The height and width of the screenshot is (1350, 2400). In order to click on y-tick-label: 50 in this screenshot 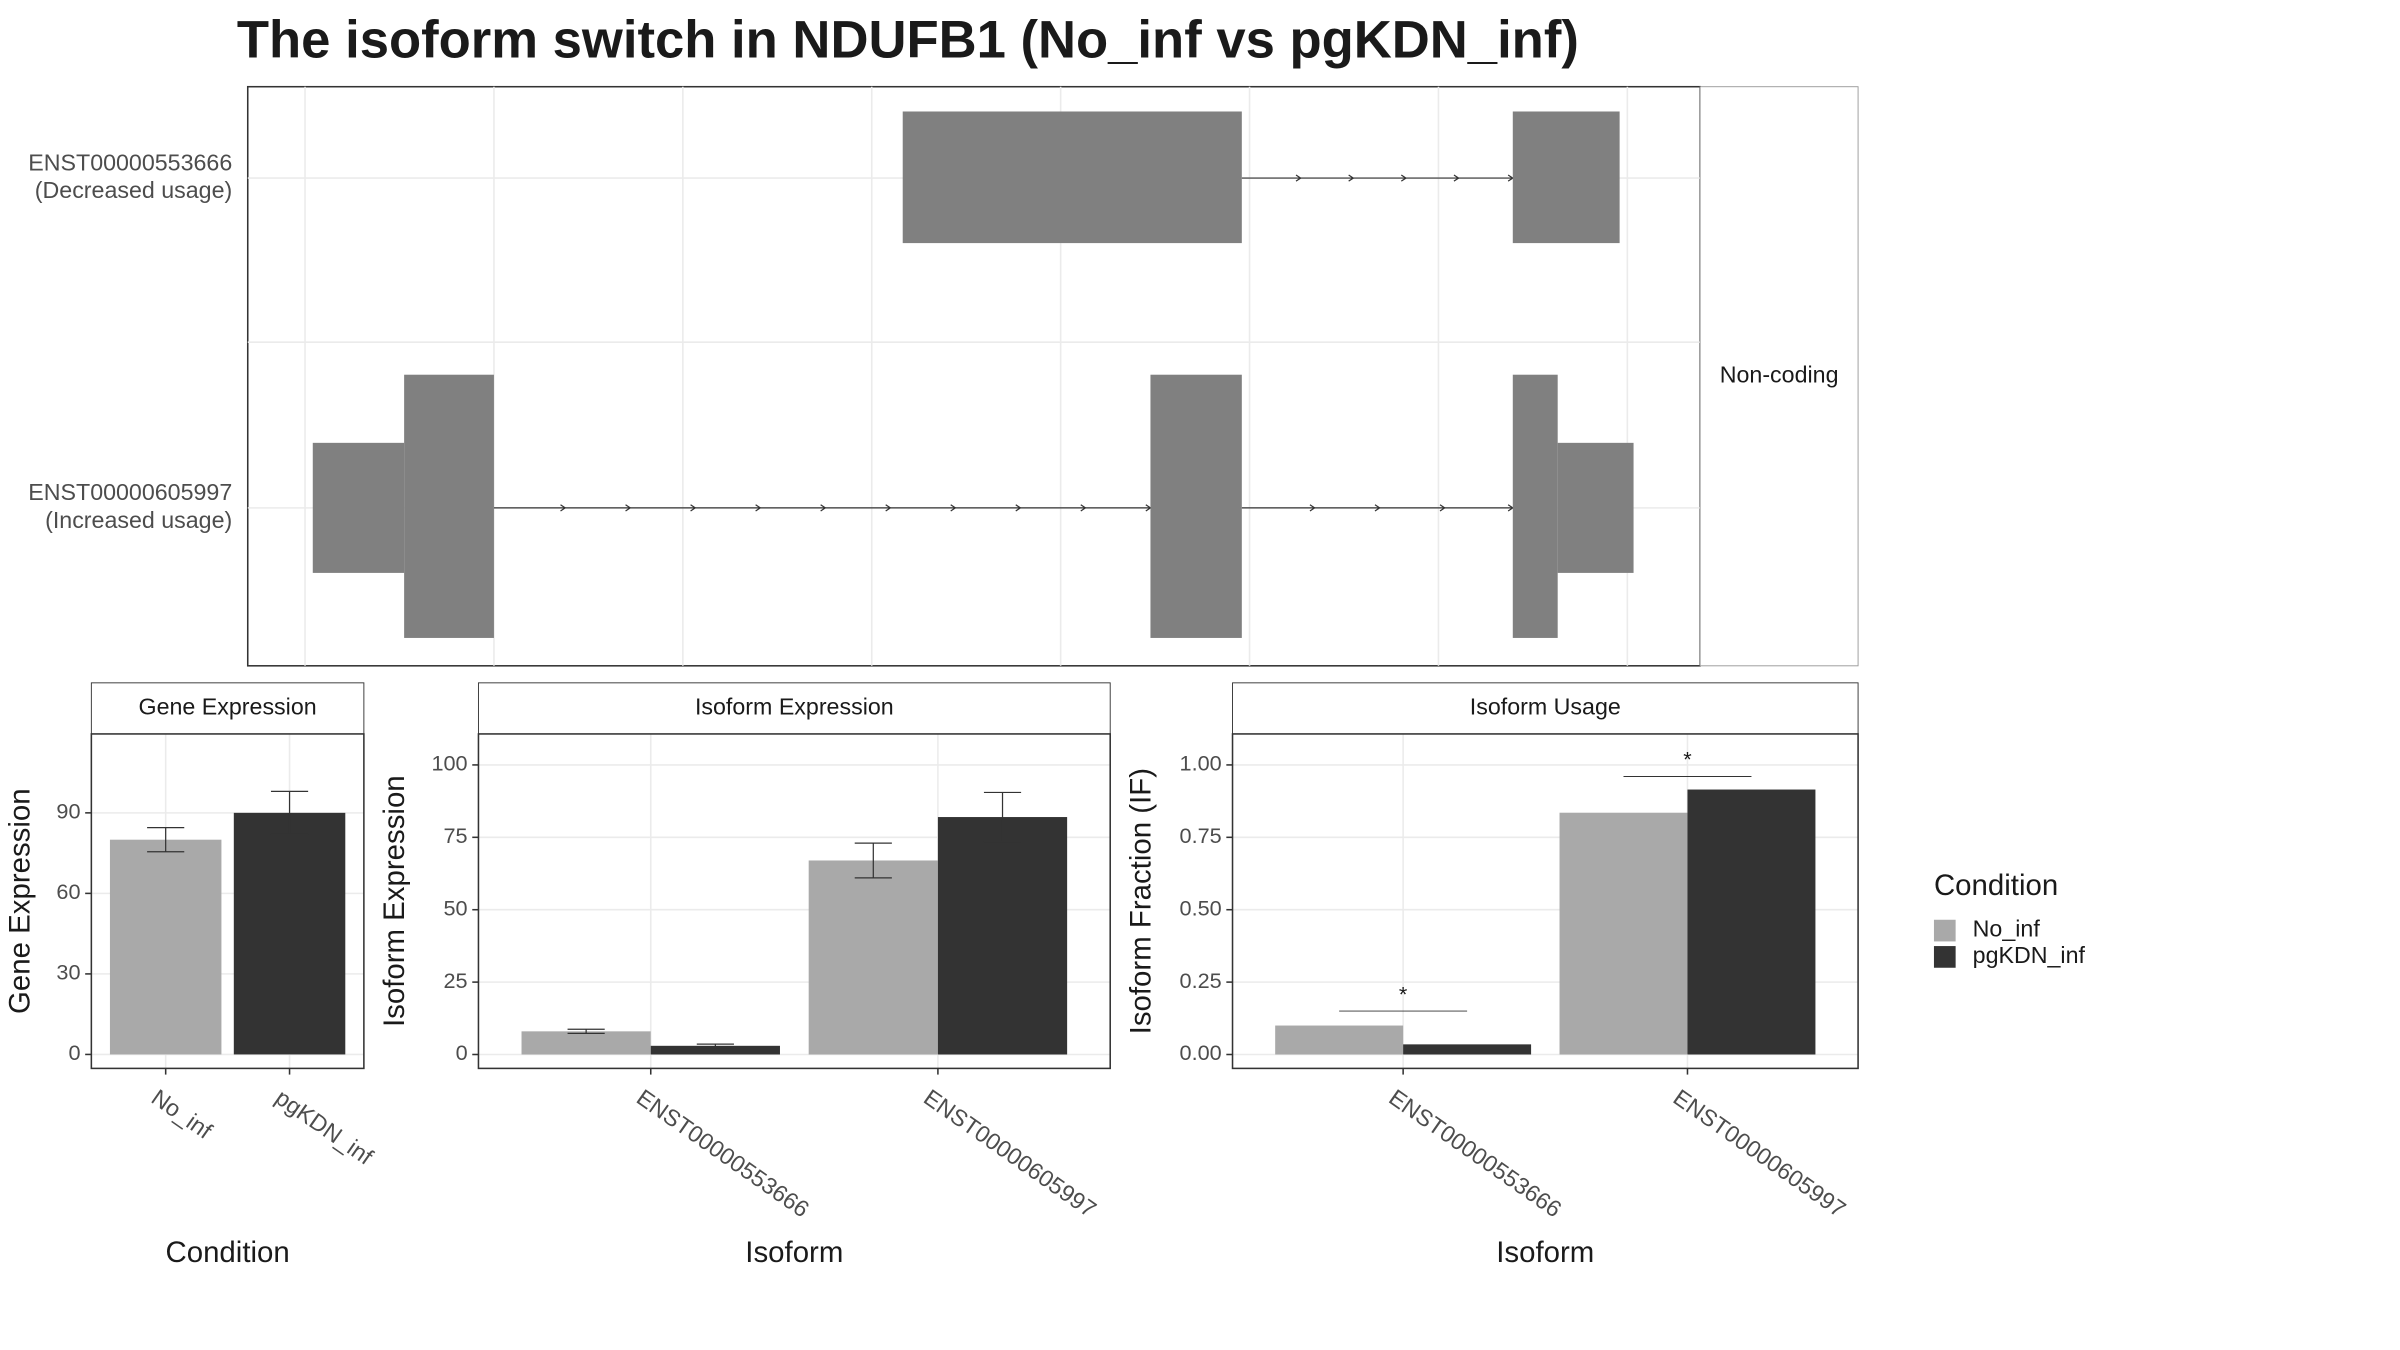, I will do `click(456, 907)`.